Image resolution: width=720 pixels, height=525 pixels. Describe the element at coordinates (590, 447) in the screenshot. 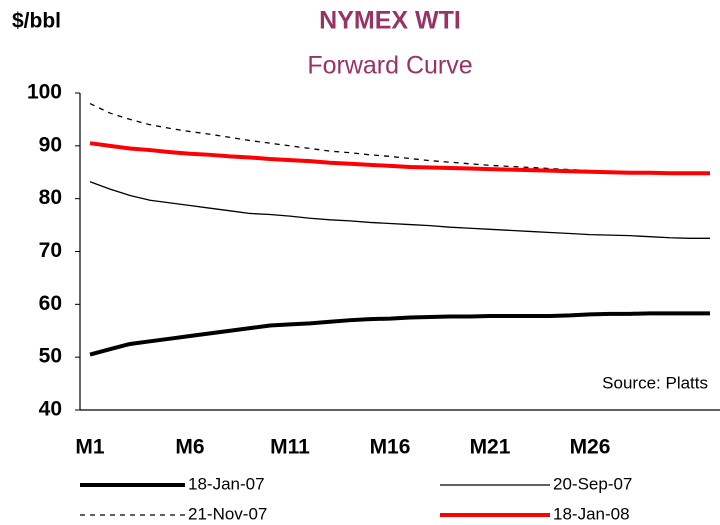

I see `x-tick-label: M26` at that location.